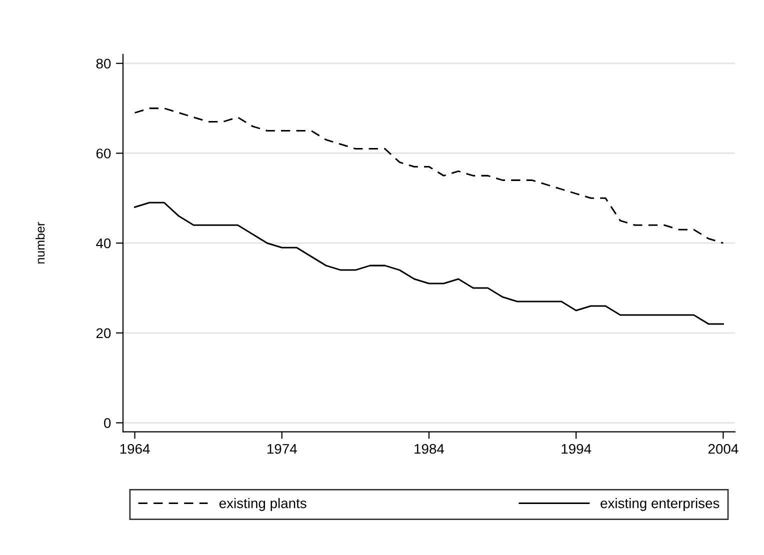 The image size is (764, 555). Describe the element at coordinates (429, 449) in the screenshot. I see `x-tick-label: 1984` at that location.